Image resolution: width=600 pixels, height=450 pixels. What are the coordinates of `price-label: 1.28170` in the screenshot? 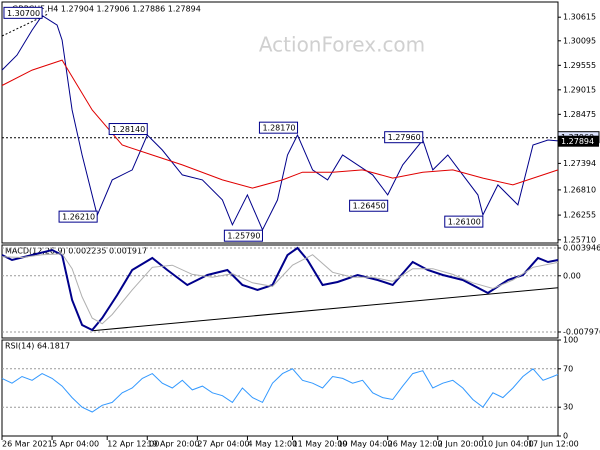 It's located at (278, 128).